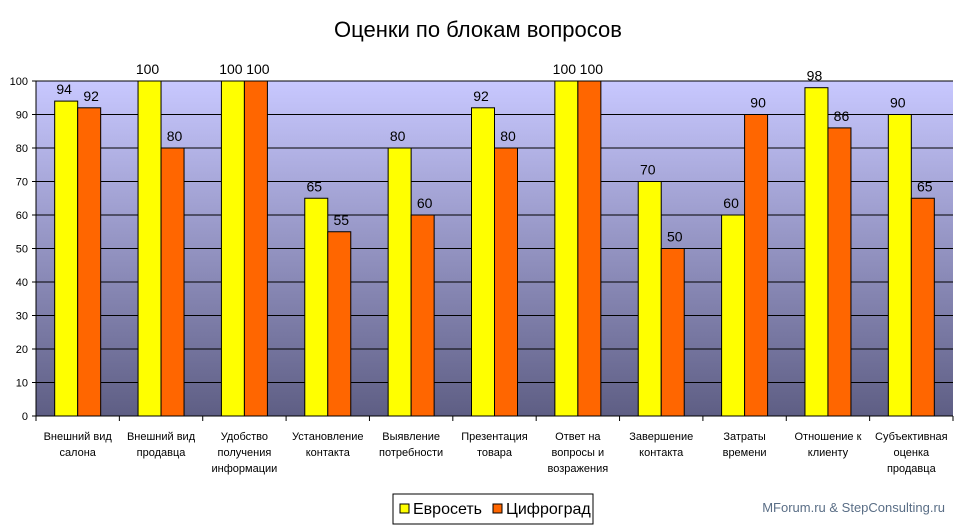 The image size is (963, 532). Describe the element at coordinates (912, 469) in the screenshot. I see `category-label-line: продавца` at that location.